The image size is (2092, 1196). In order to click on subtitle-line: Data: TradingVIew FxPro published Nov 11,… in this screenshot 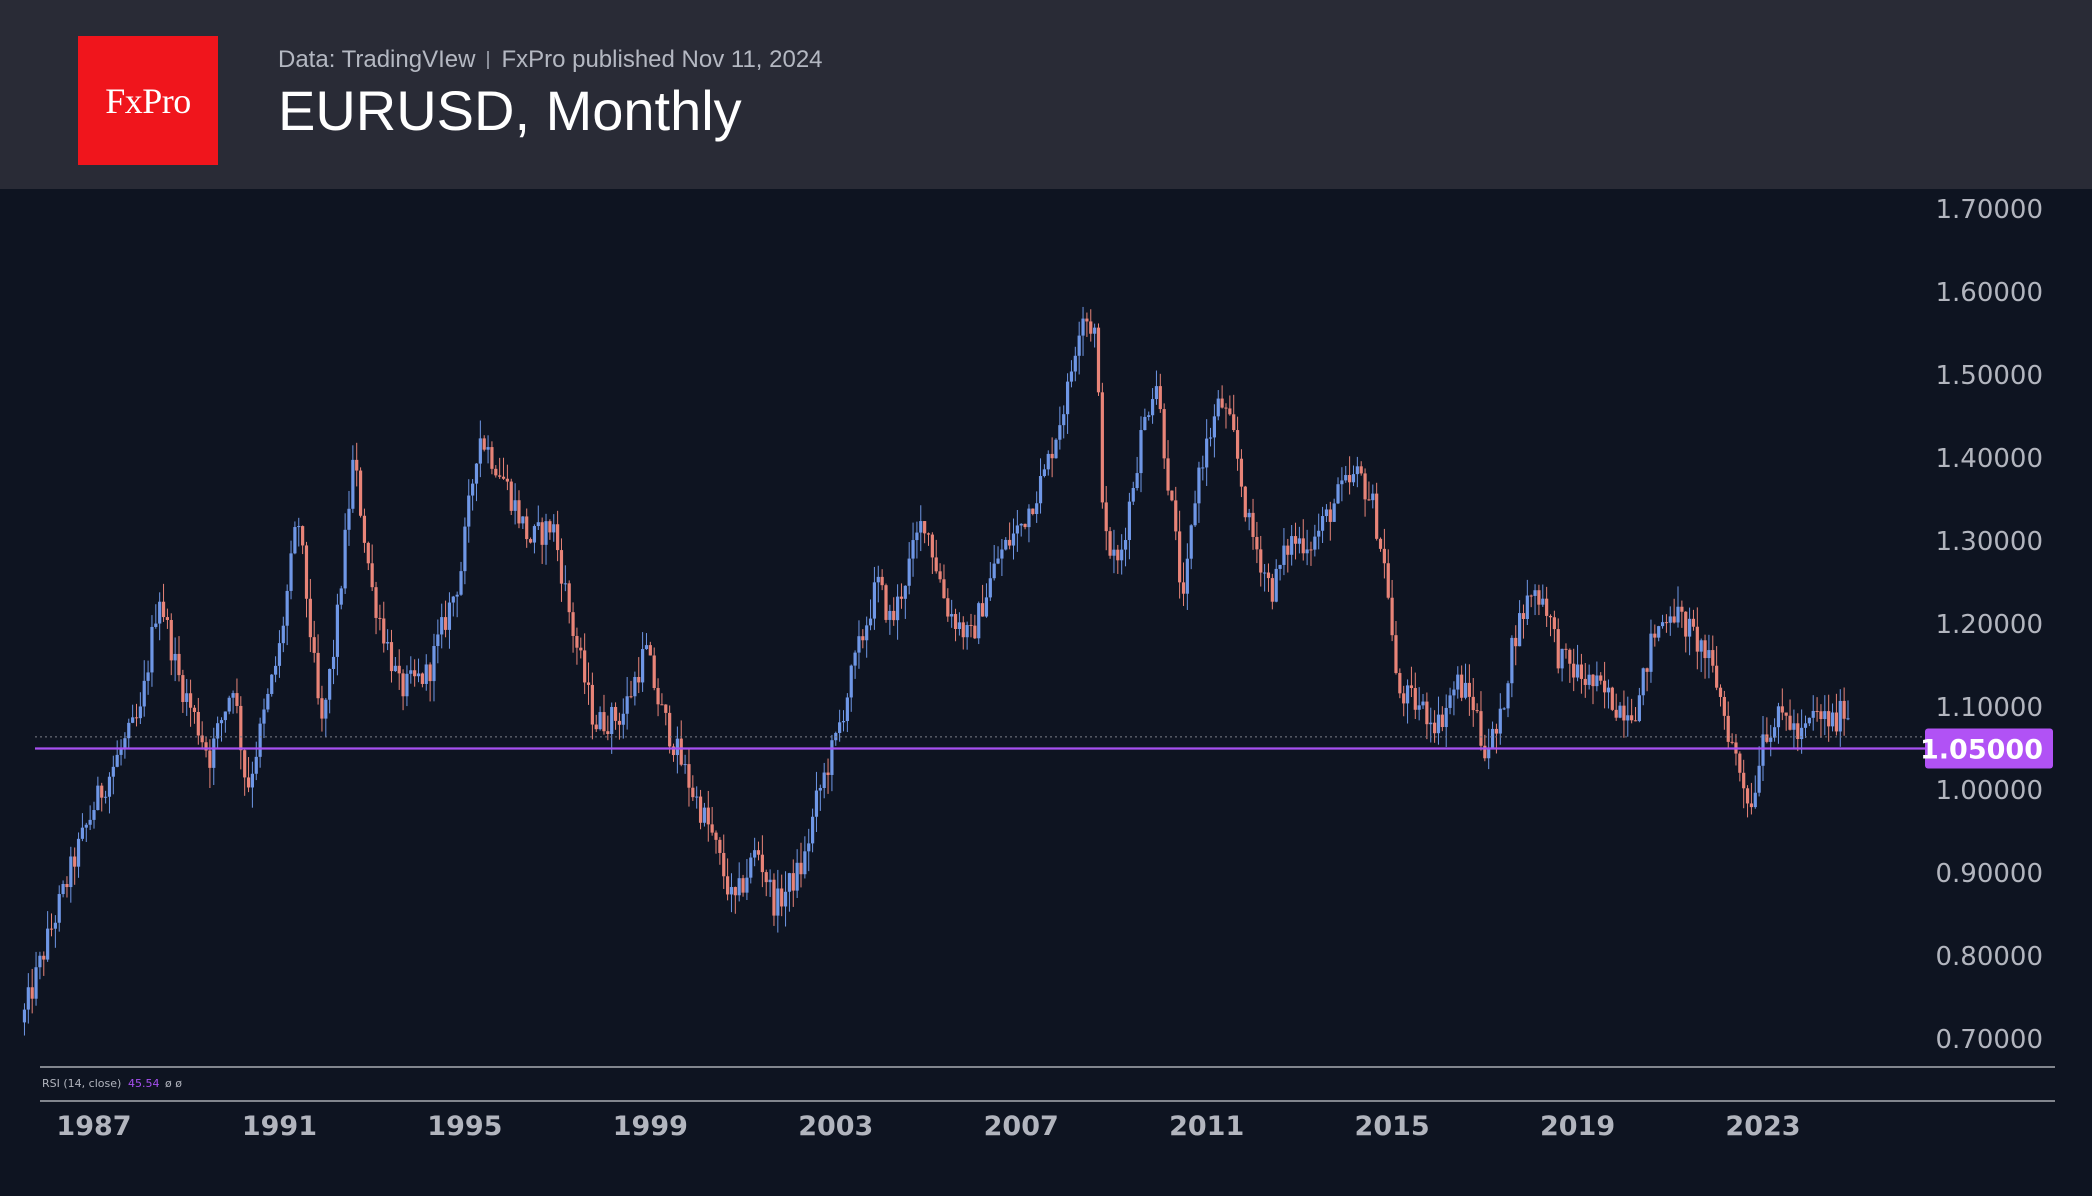, I will do `click(550, 60)`.